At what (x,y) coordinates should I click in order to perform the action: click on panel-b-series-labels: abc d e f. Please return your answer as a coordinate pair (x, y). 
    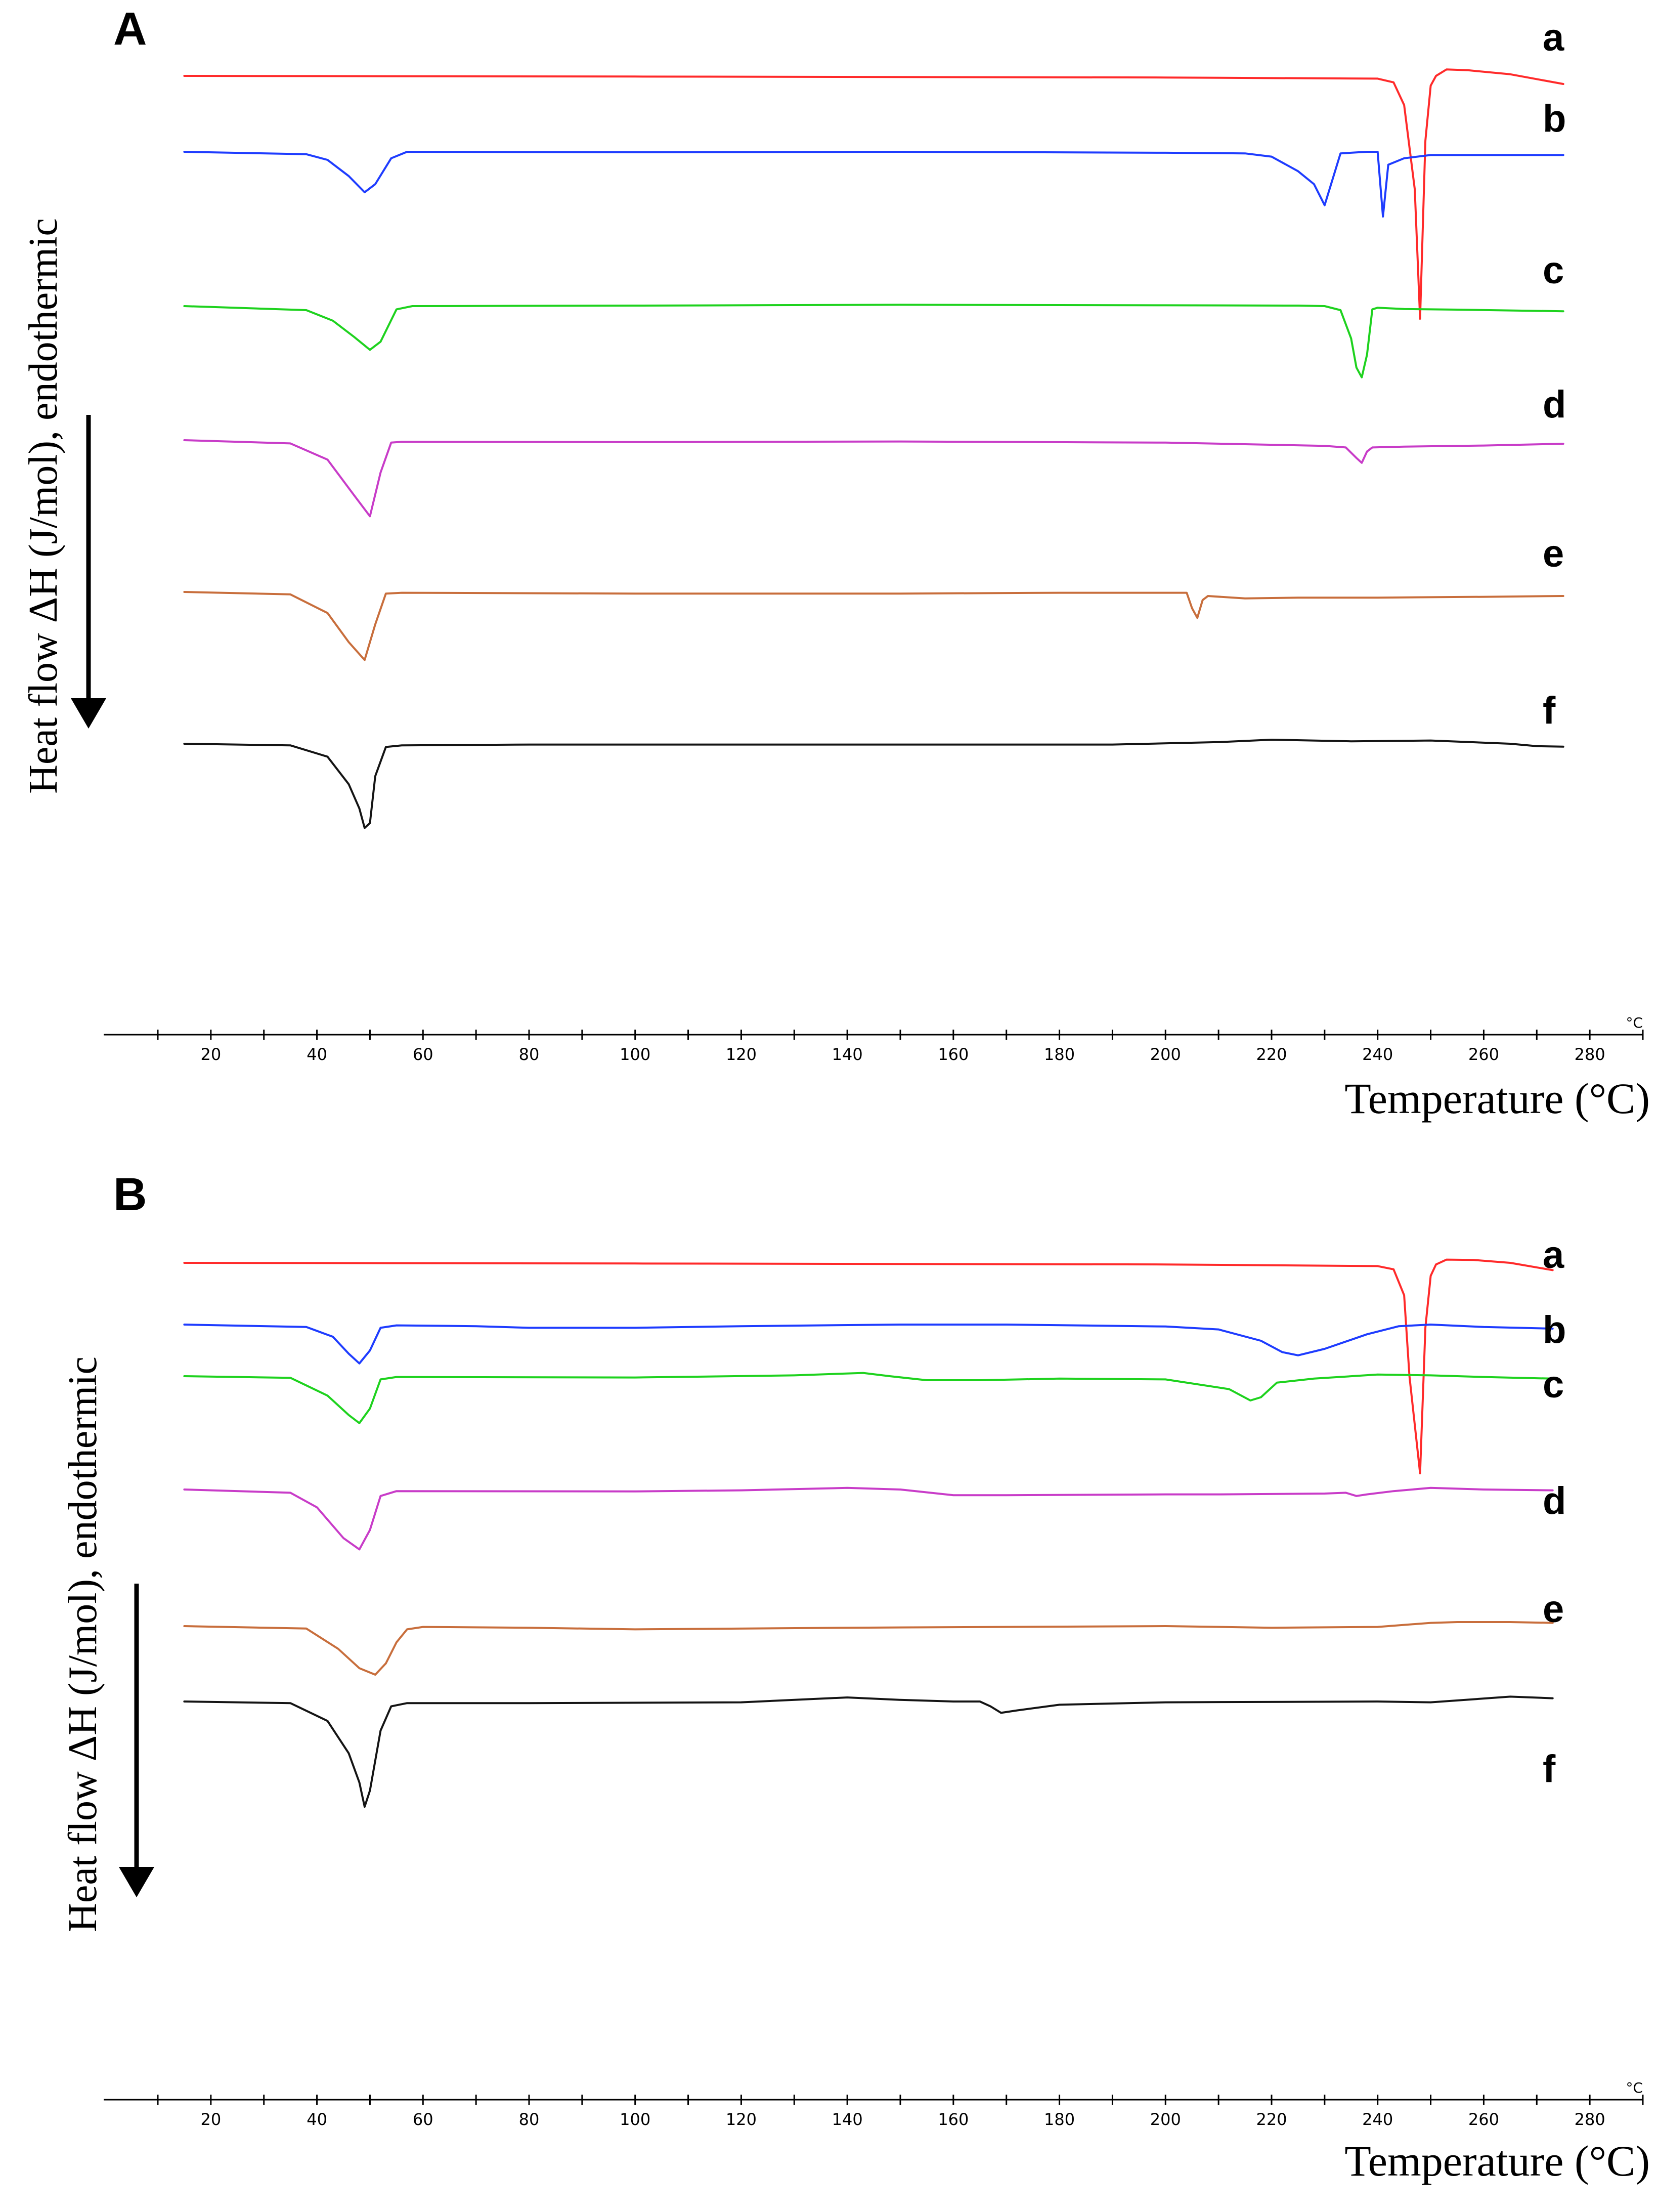
    Looking at the image, I should click on (1554, 1512).